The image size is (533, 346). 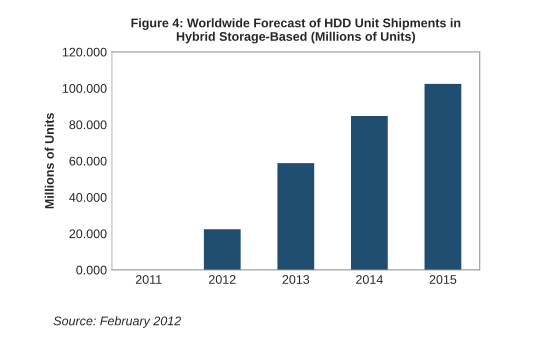 I want to click on x-tick-label: 2013, so click(x=296, y=279).